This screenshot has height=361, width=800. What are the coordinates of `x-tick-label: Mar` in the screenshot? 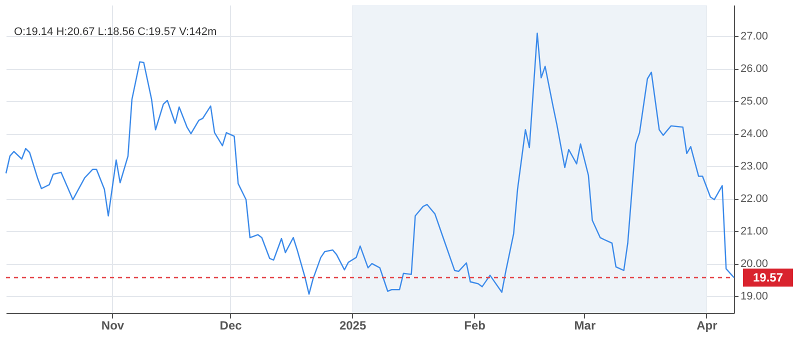 It's located at (585, 325).